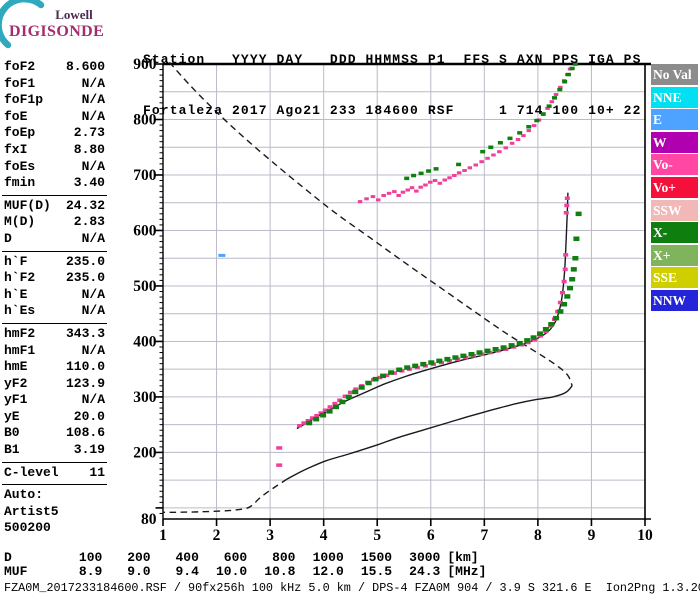  I want to click on param-label: foF1, so click(20, 83).